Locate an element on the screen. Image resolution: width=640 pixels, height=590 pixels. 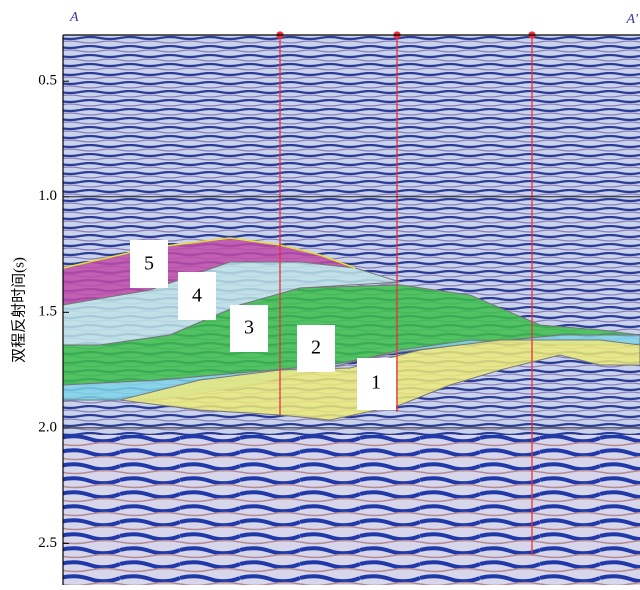
y-tick-label: 2.5 is located at coordinates (47, 543).